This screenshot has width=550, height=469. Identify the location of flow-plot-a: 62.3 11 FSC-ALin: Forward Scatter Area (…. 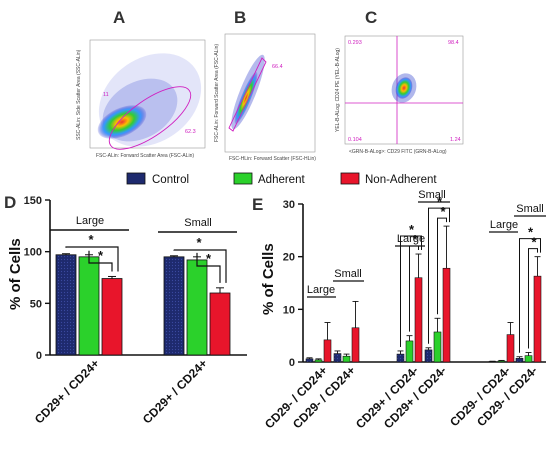
(141, 99).